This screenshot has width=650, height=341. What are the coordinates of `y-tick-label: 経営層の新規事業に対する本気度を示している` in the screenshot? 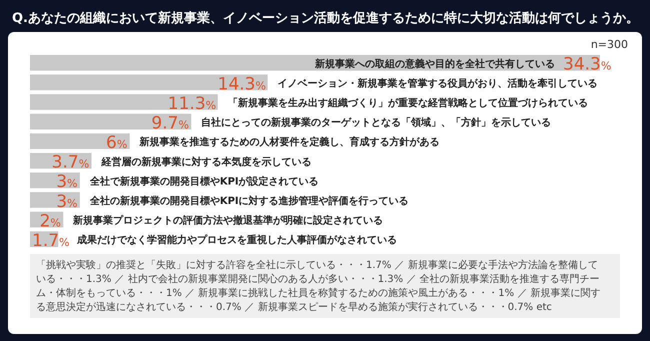 It's located at (206, 162).